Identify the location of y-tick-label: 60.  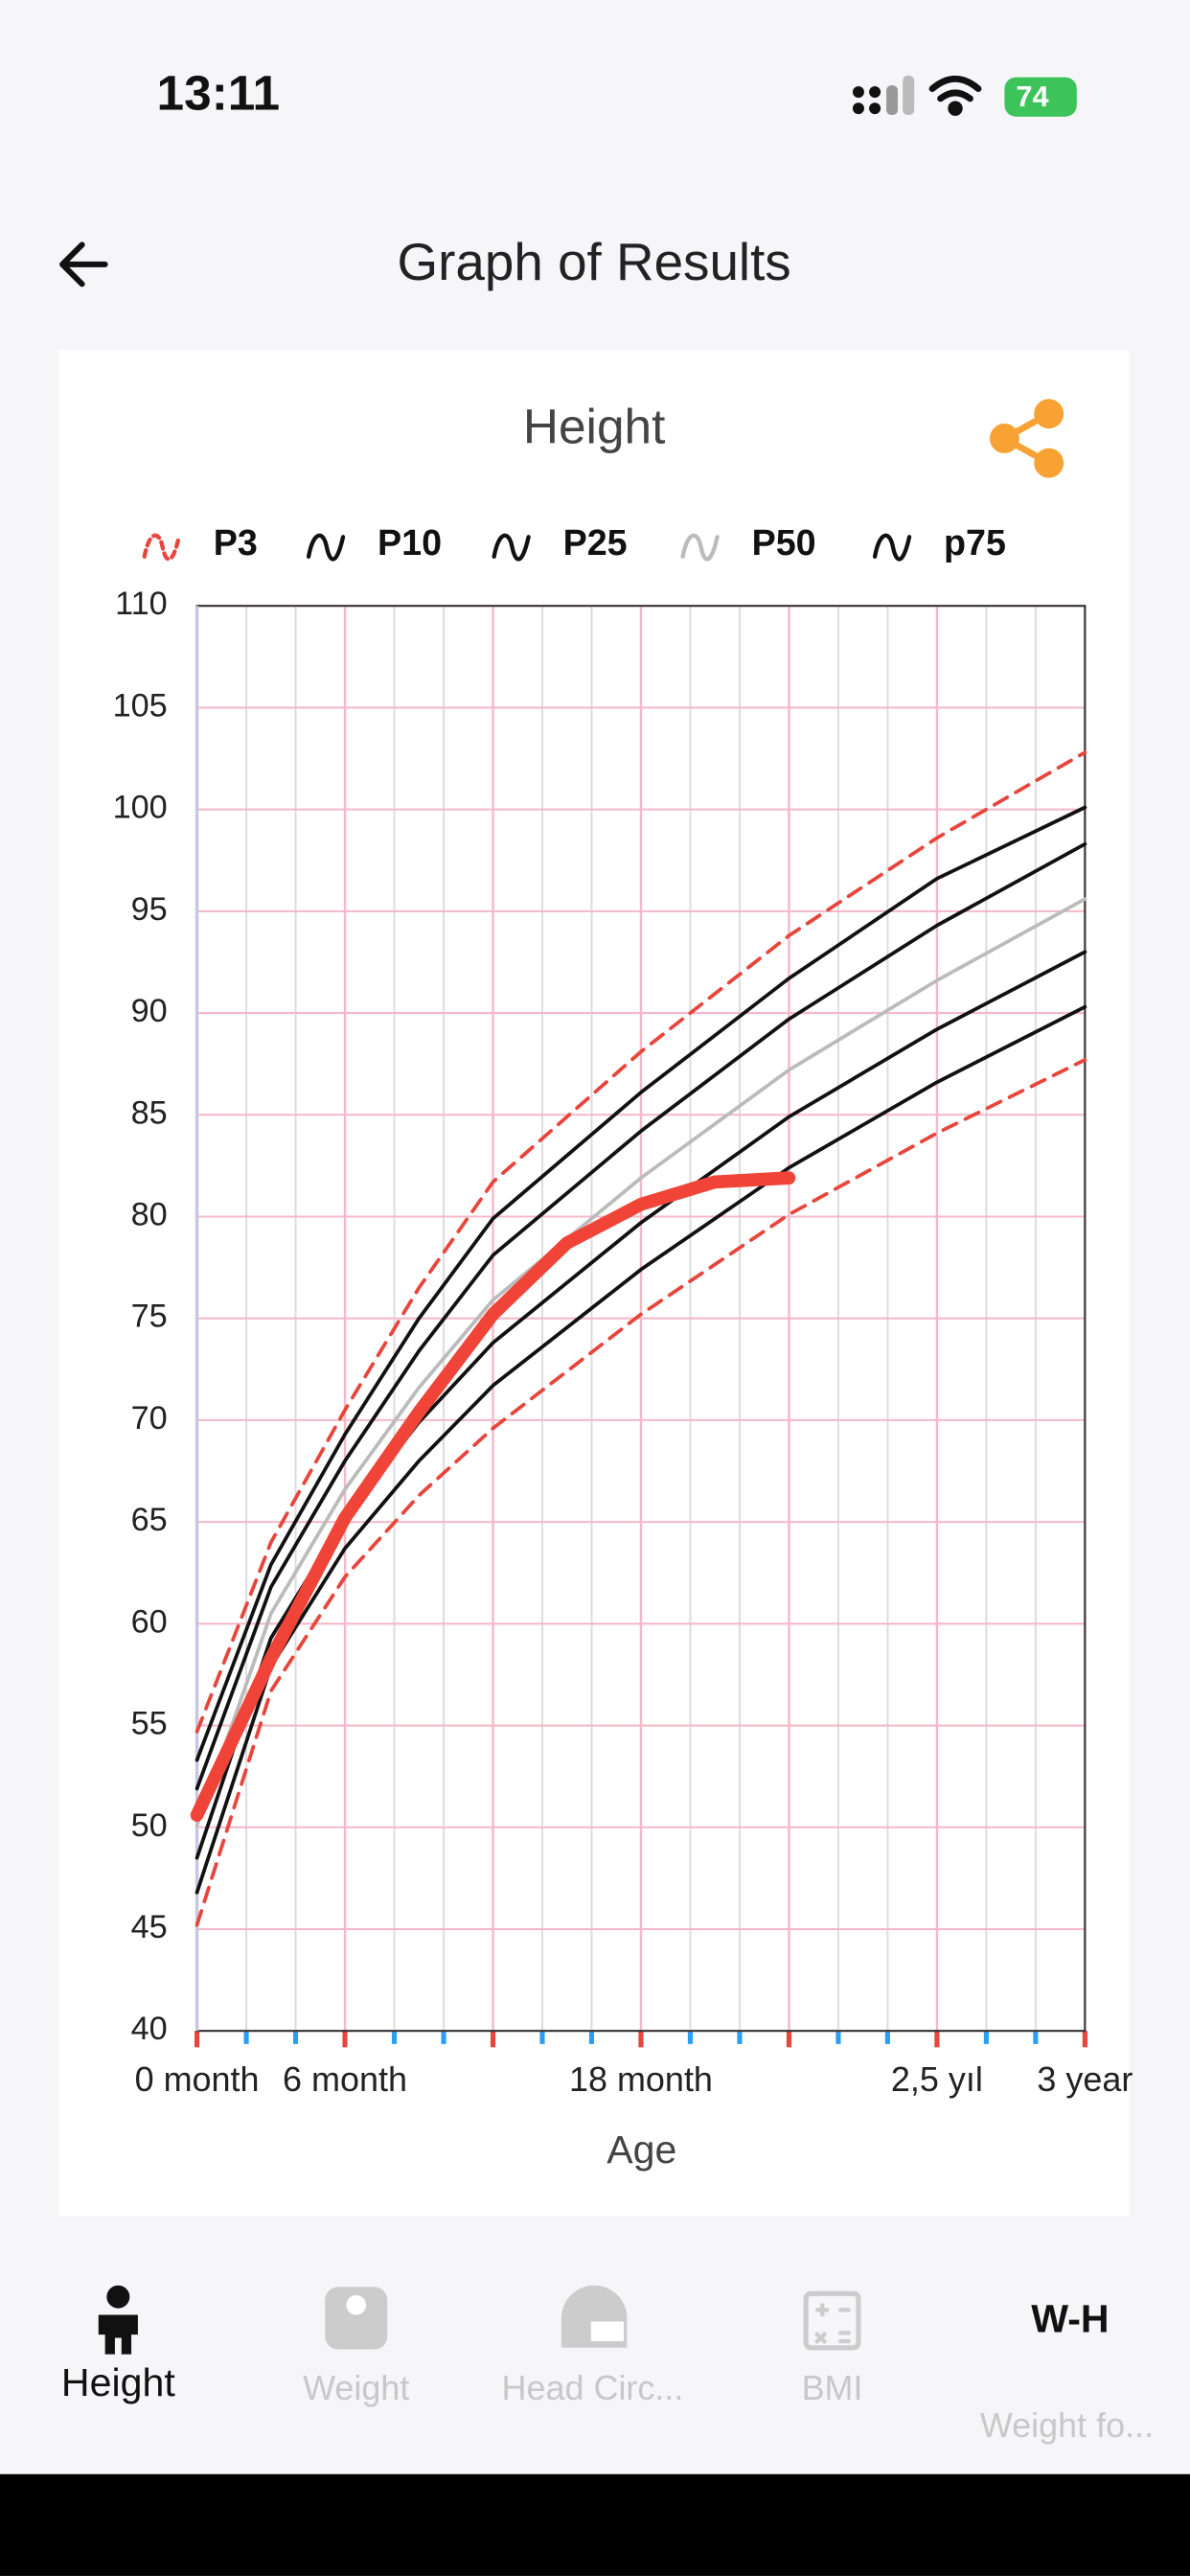
(150, 1621).